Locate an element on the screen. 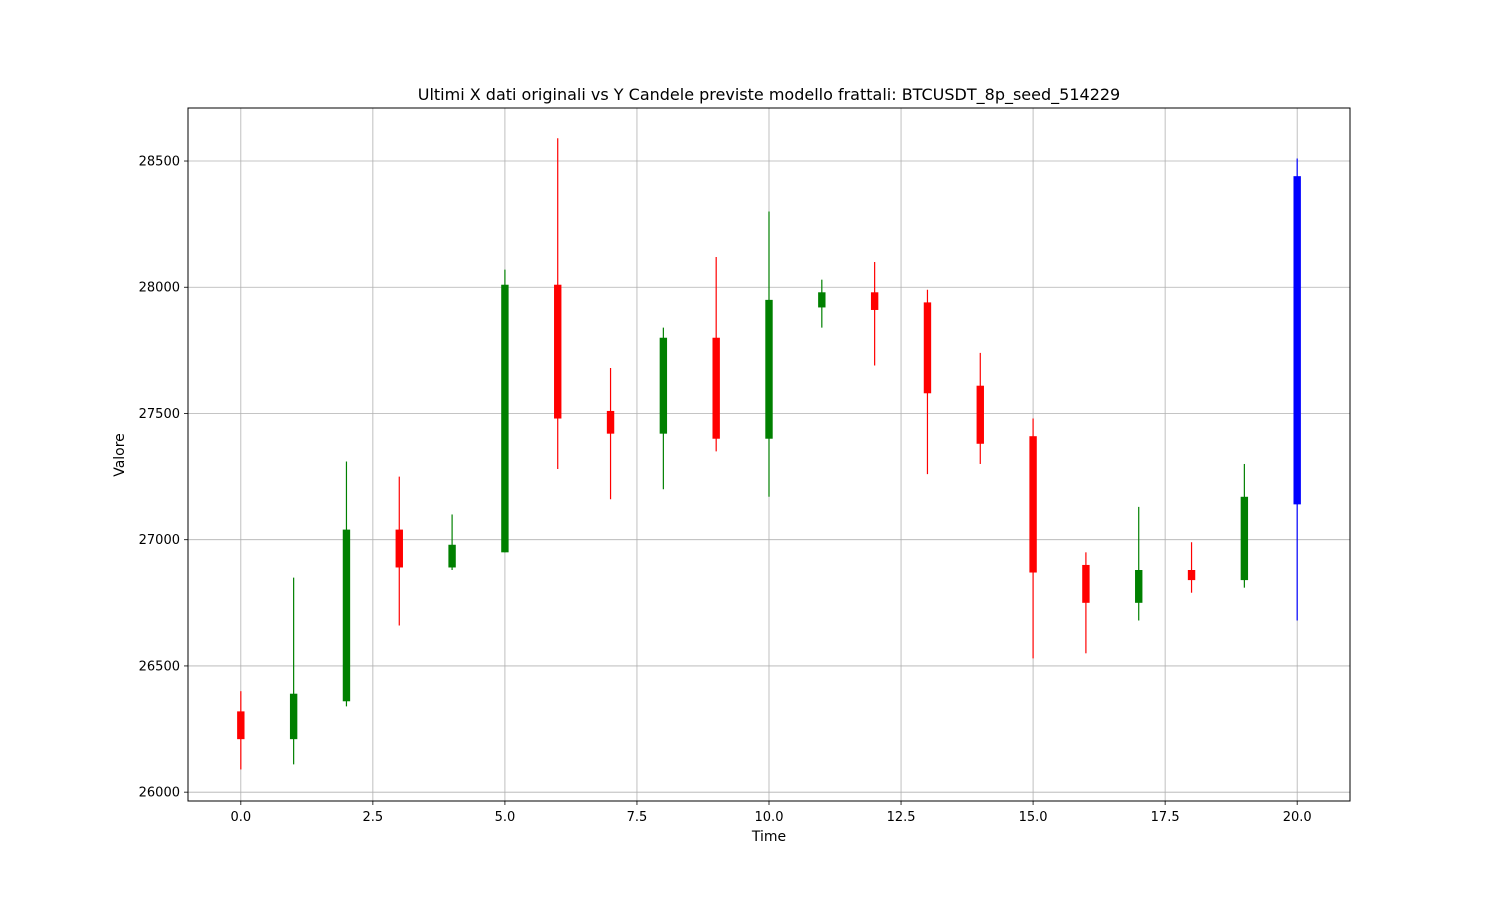  x-tick-label: 15.0 is located at coordinates (1033, 817).